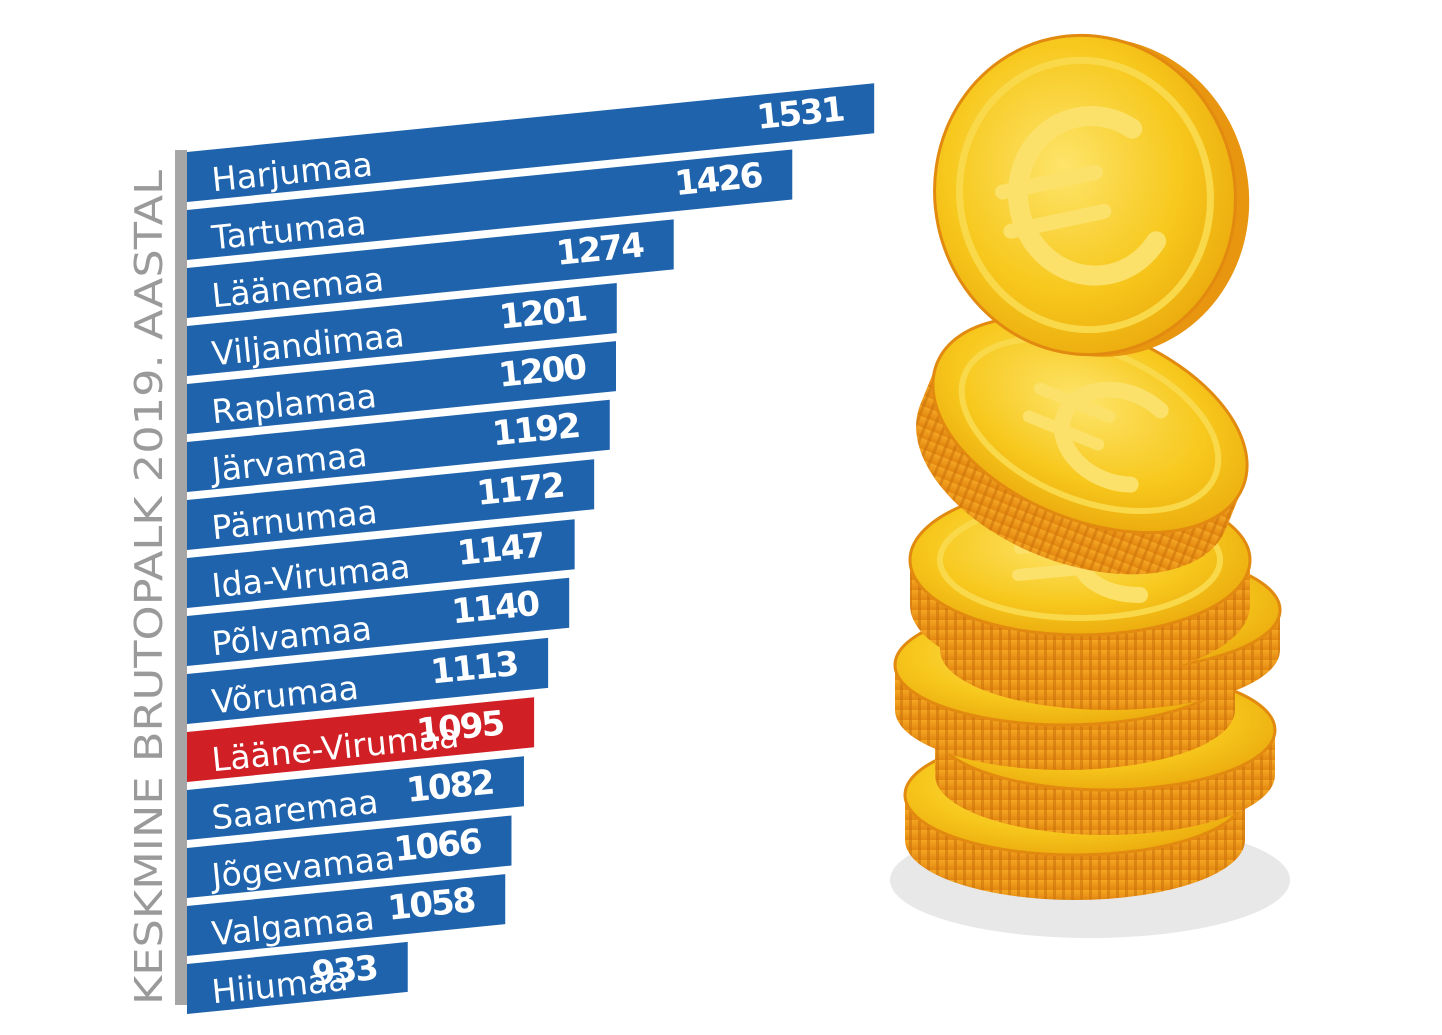  I want to click on bar-lääne-virumaa, so click(361, 739).